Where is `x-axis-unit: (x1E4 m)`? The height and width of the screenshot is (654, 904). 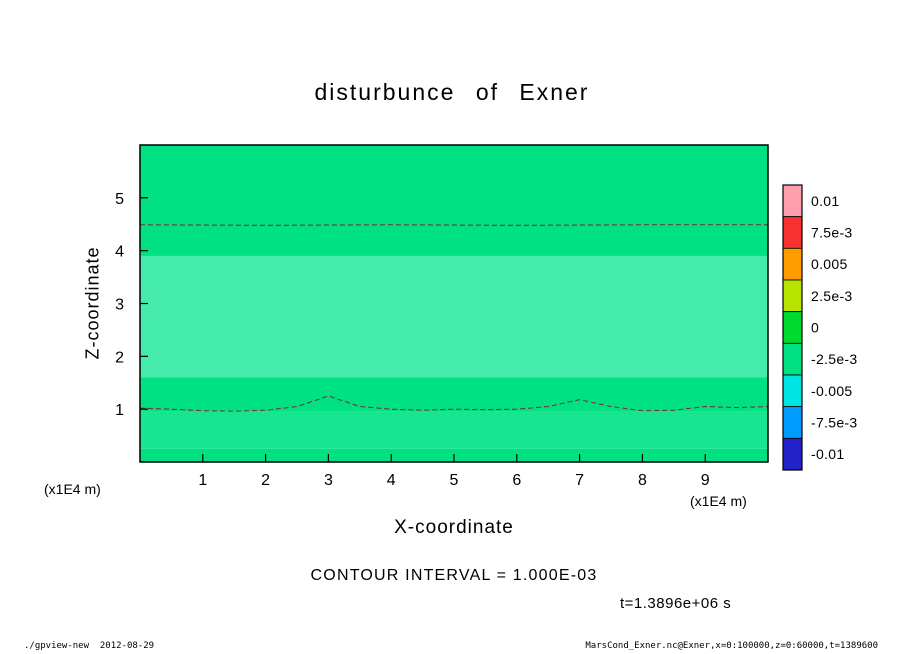 x-axis-unit: (x1E4 m) is located at coordinates (718, 501).